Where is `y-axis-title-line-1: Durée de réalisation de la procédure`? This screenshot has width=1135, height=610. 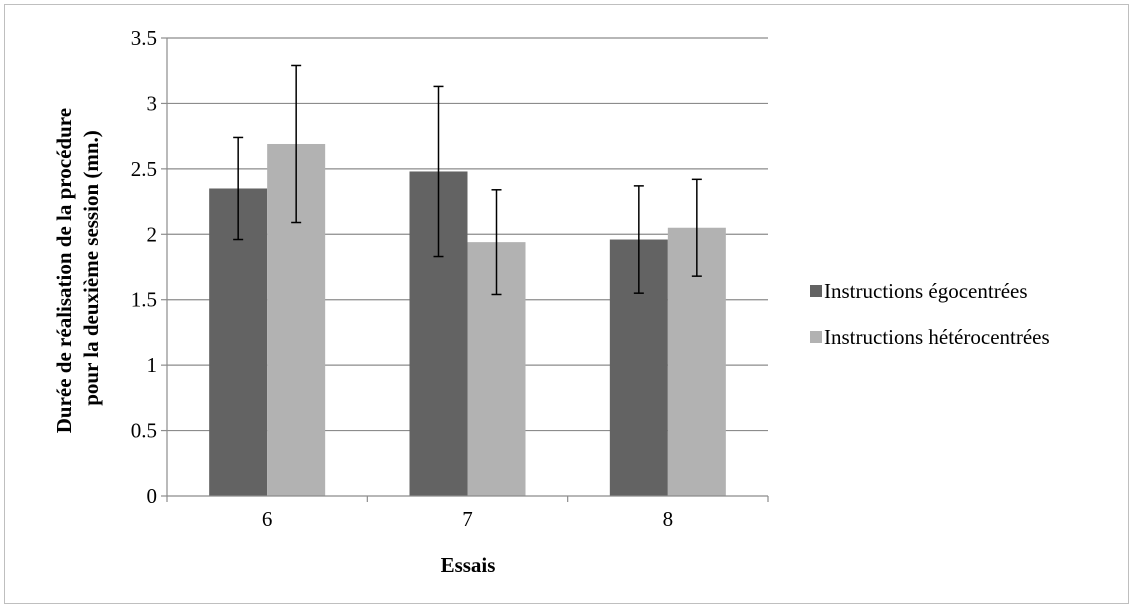
y-axis-title-line-1: Durée de réalisation de la procédure is located at coordinates (64, 270).